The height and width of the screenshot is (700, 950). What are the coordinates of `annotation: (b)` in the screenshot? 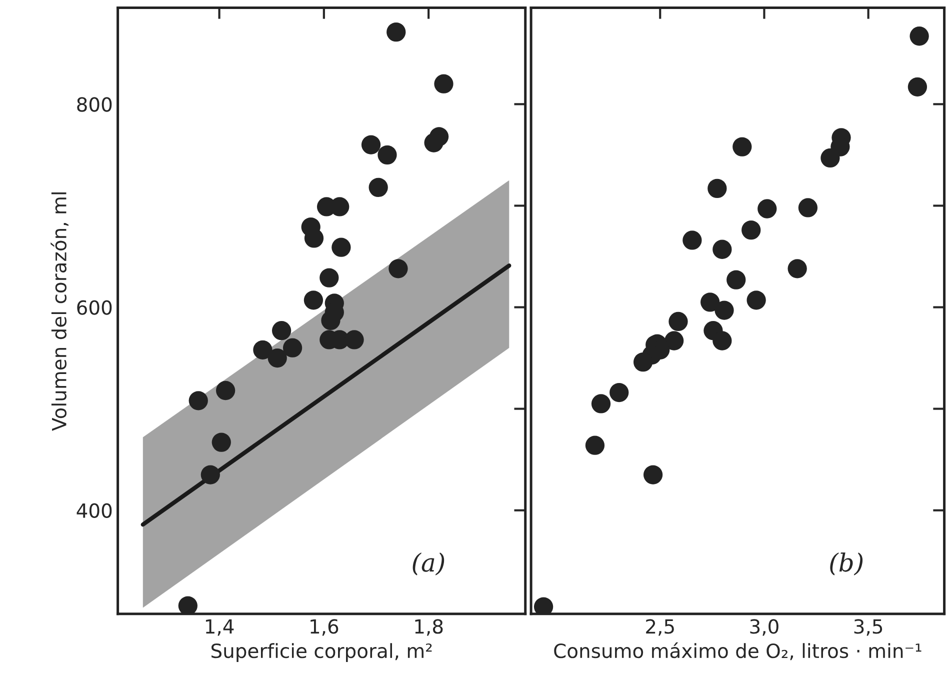 It's located at (846, 564).